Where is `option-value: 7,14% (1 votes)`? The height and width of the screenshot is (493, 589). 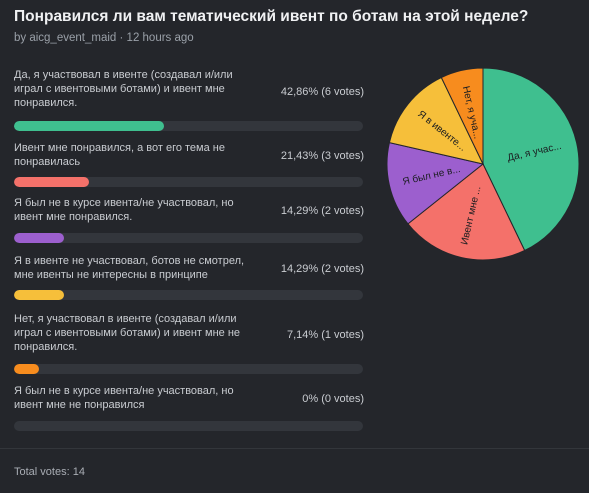 option-value: 7,14% (1 votes) is located at coordinates (325, 335).